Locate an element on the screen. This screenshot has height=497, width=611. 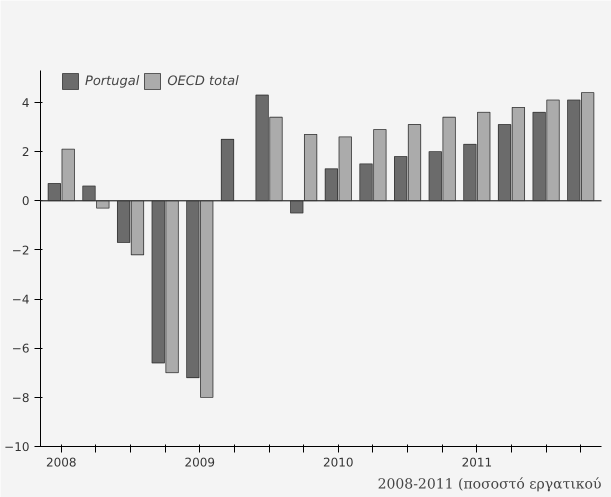
y-tick-label: −8 is located at coordinates (21, 397).